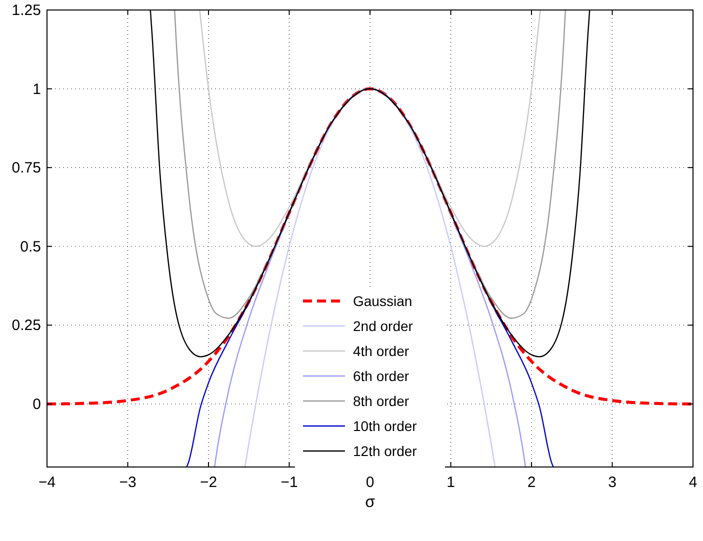 The width and height of the screenshot is (703, 541). What do you see at coordinates (370, 482) in the screenshot?
I see `x-tick-label: 0` at bounding box center [370, 482].